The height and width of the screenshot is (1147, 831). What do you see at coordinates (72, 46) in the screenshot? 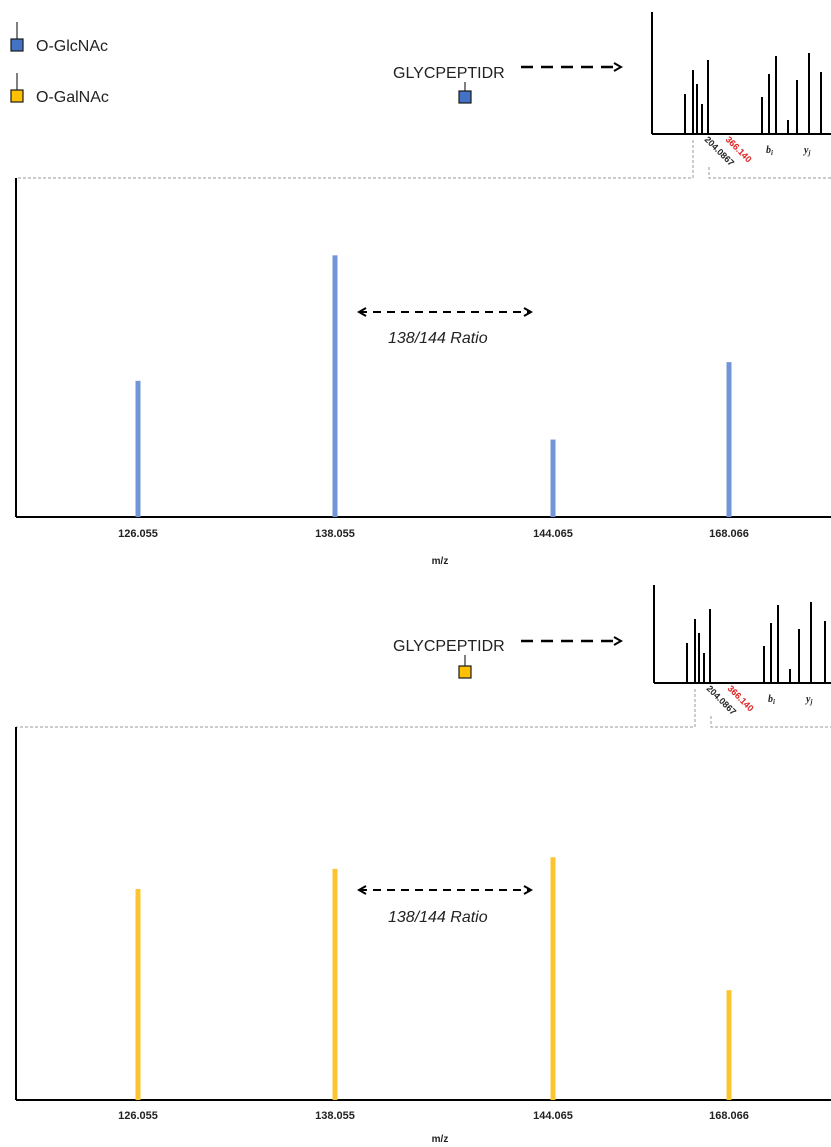
I see `legend-glcnac-label: O-GlcNAc` at bounding box center [72, 46].